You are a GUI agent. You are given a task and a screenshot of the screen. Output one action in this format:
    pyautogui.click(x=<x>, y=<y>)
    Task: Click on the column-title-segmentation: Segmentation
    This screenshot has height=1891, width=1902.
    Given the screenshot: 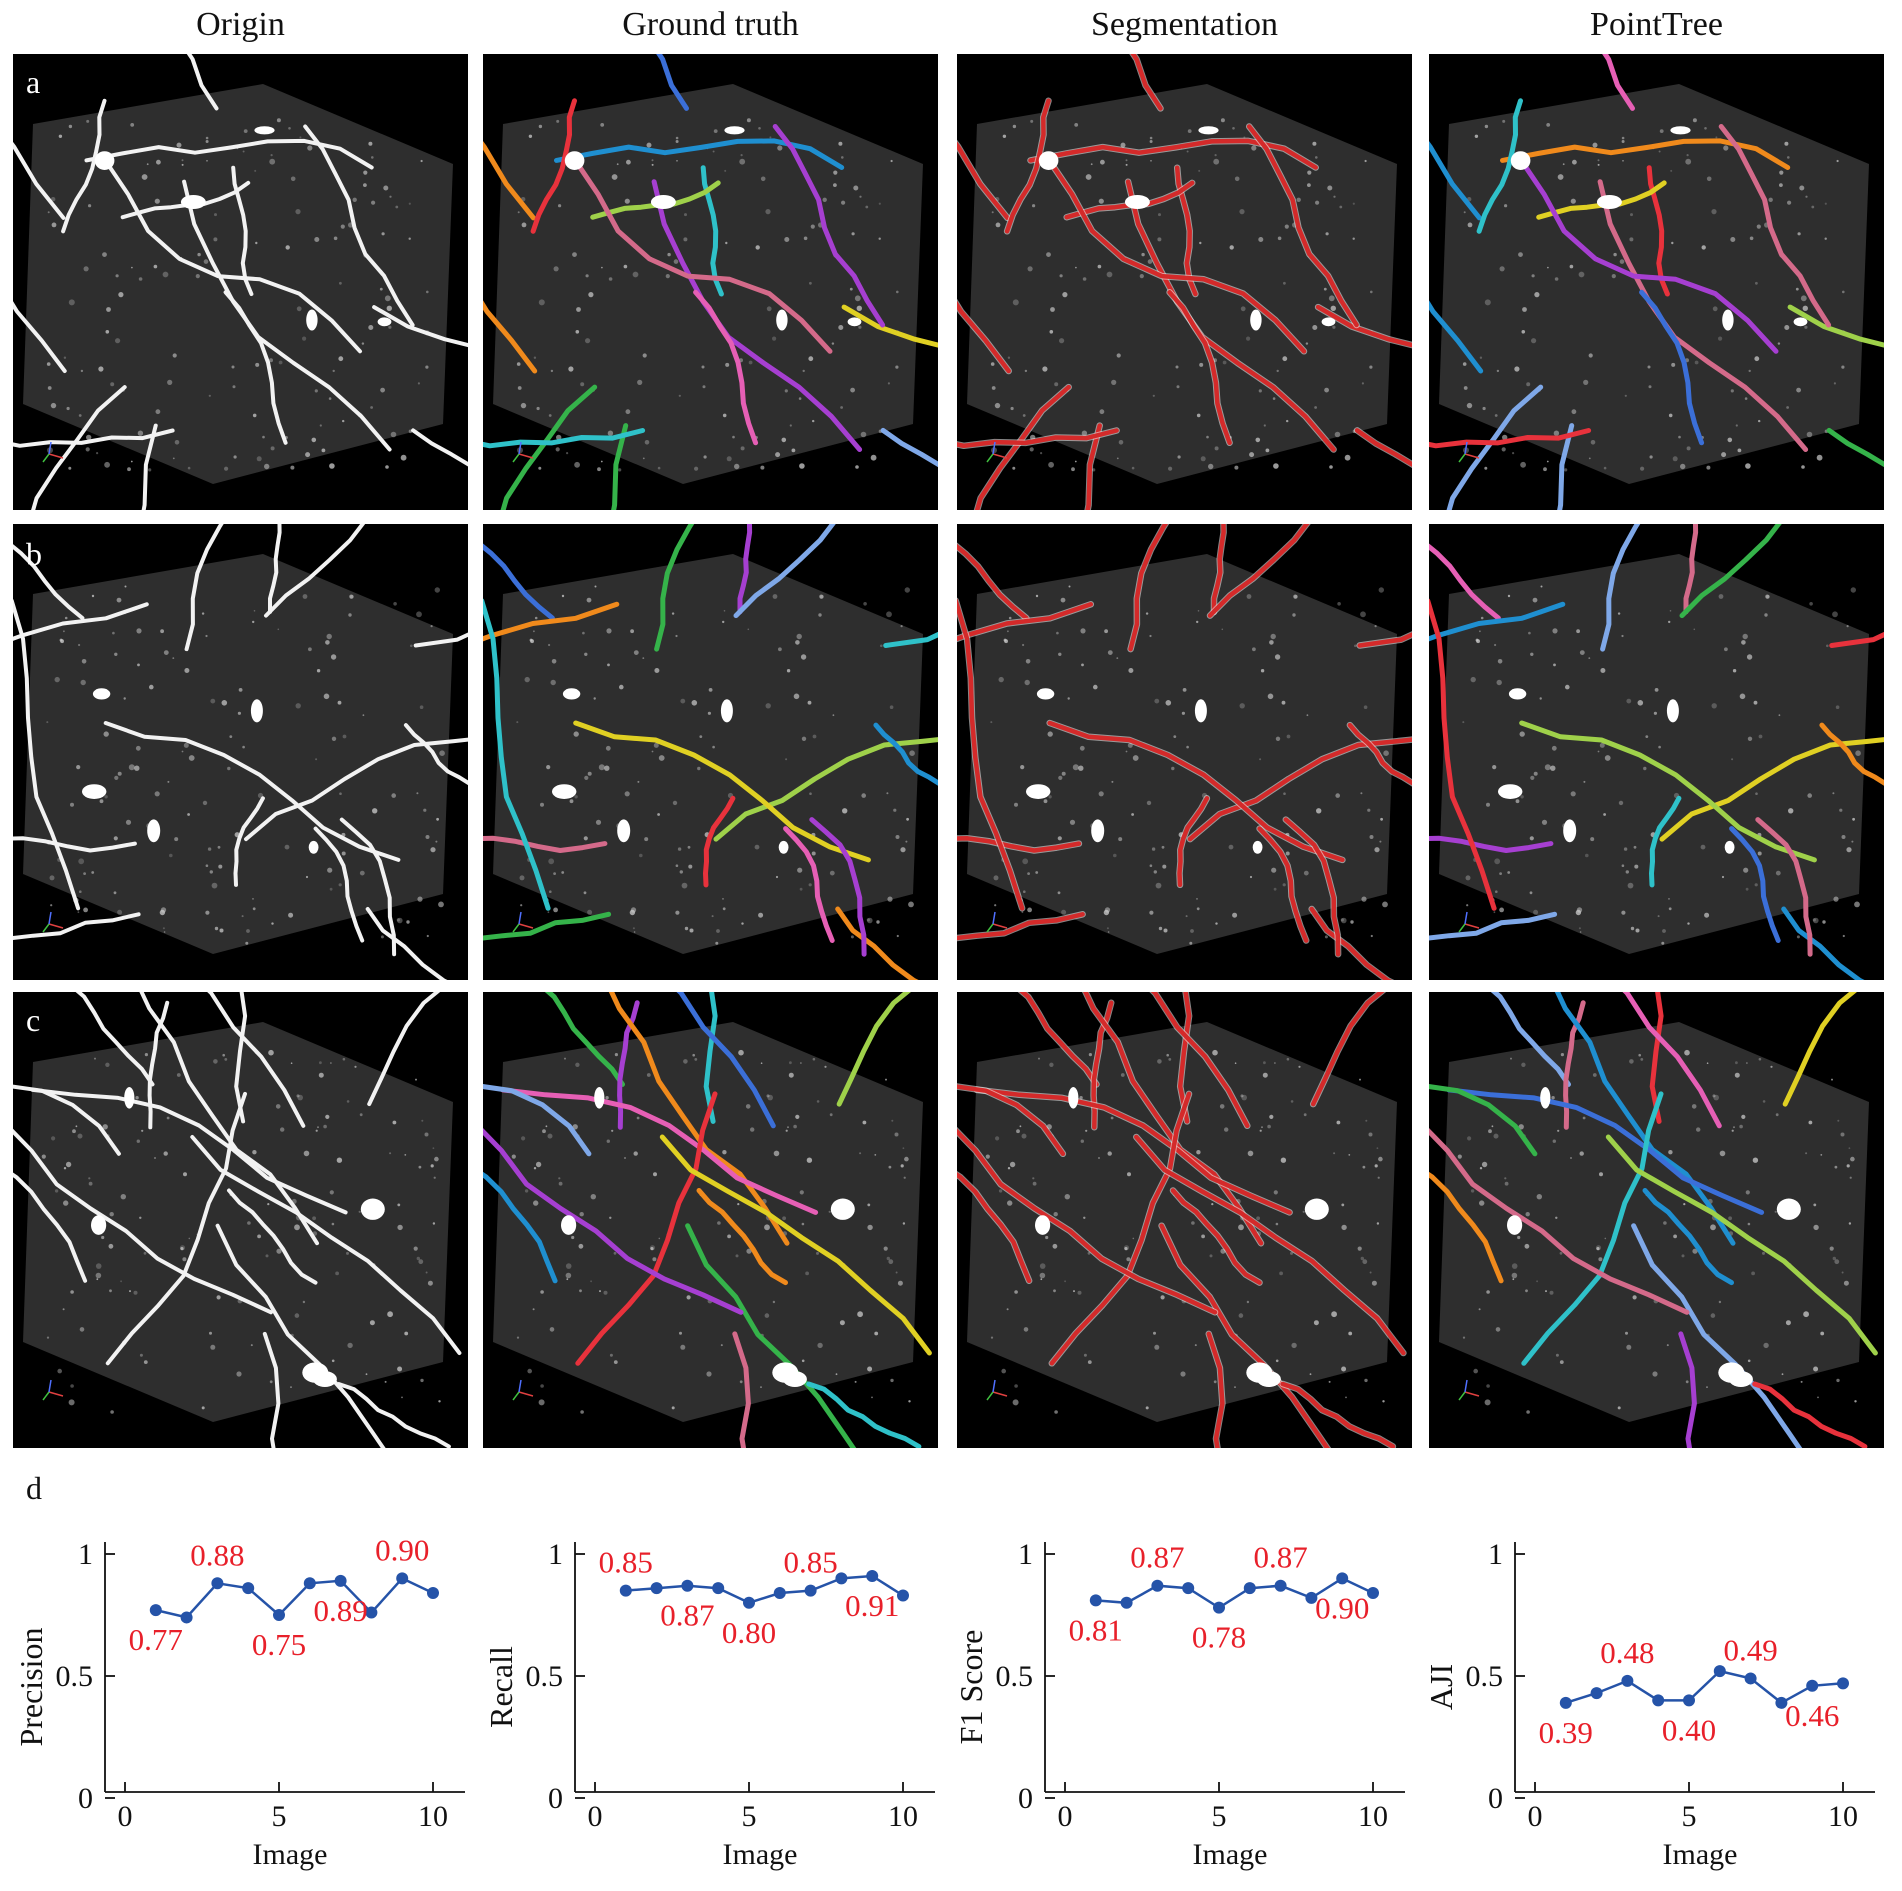 What is the action you would take?
    pyautogui.click(x=1184, y=24)
    